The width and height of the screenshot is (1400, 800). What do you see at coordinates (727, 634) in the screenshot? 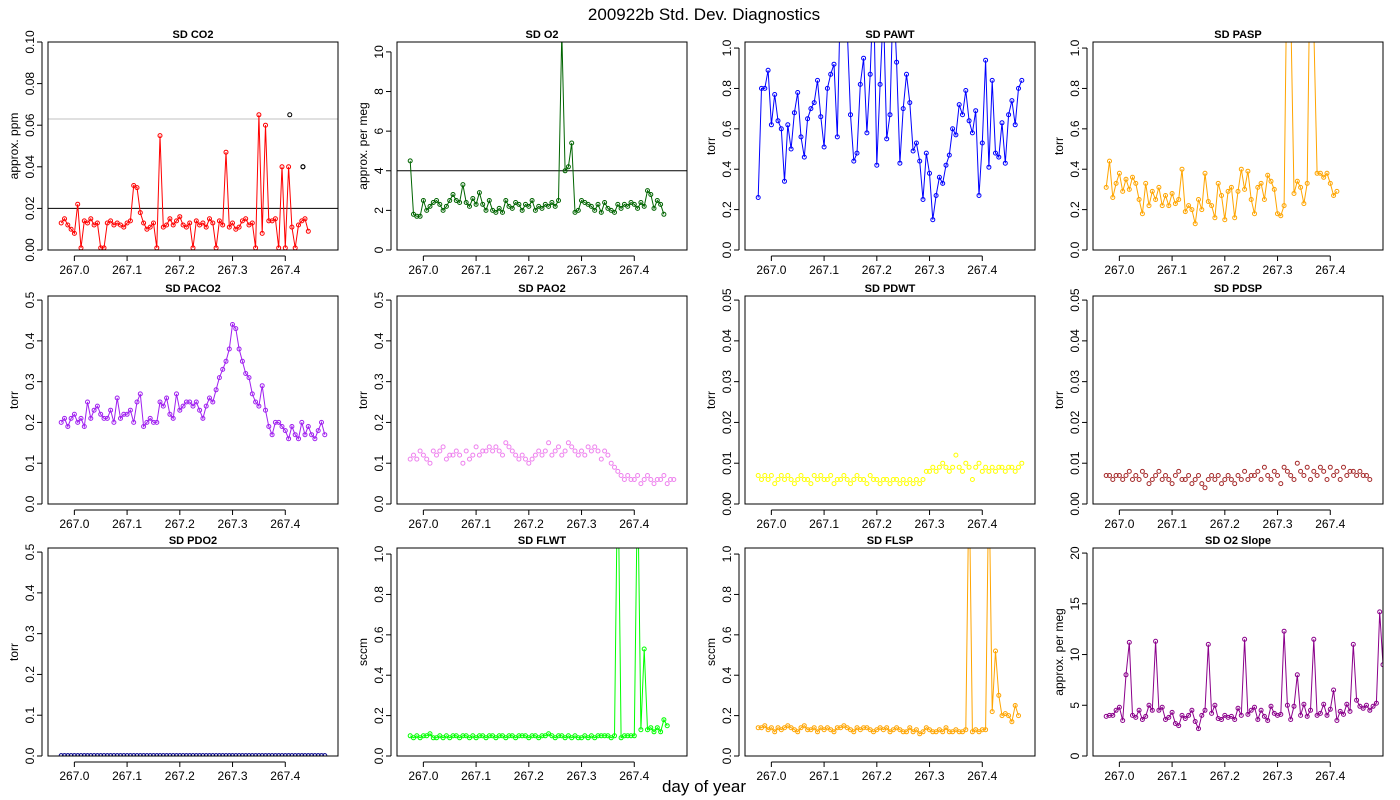
I see `y-tick-label: 0.6` at bounding box center [727, 634].